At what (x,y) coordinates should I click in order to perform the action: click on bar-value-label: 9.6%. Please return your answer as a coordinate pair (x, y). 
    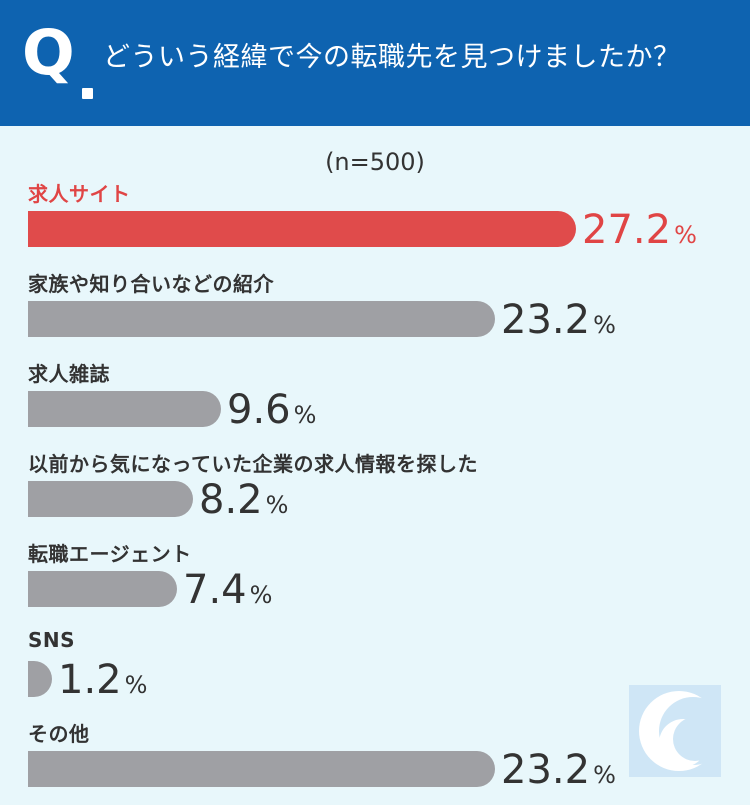
    Looking at the image, I should click on (272, 411).